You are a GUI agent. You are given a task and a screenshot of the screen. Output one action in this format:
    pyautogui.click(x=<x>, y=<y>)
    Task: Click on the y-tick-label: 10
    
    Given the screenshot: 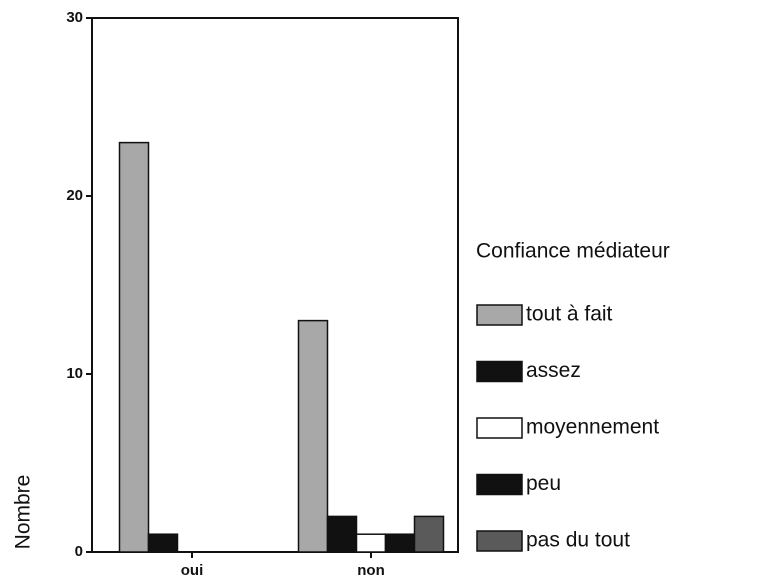 What is the action you would take?
    pyautogui.click(x=74, y=373)
    